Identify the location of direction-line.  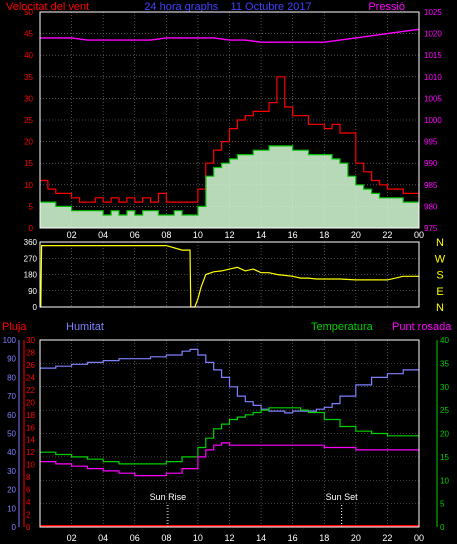
(229, 276).